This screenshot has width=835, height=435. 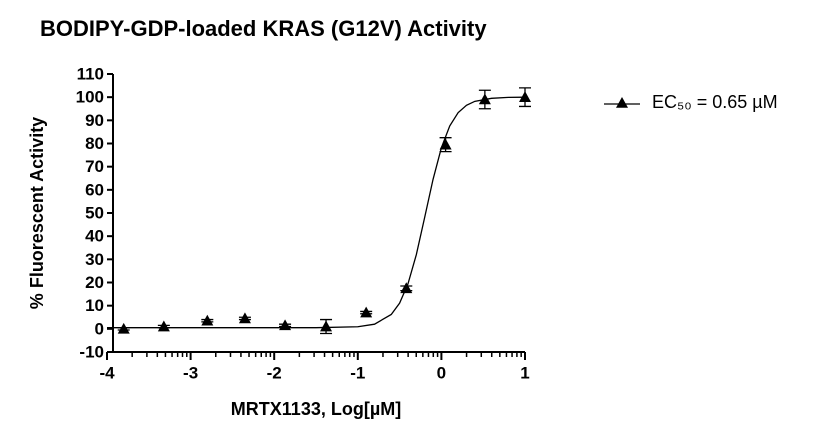 What do you see at coordinates (94, 259) in the screenshot?
I see `y-tick-label: 30` at bounding box center [94, 259].